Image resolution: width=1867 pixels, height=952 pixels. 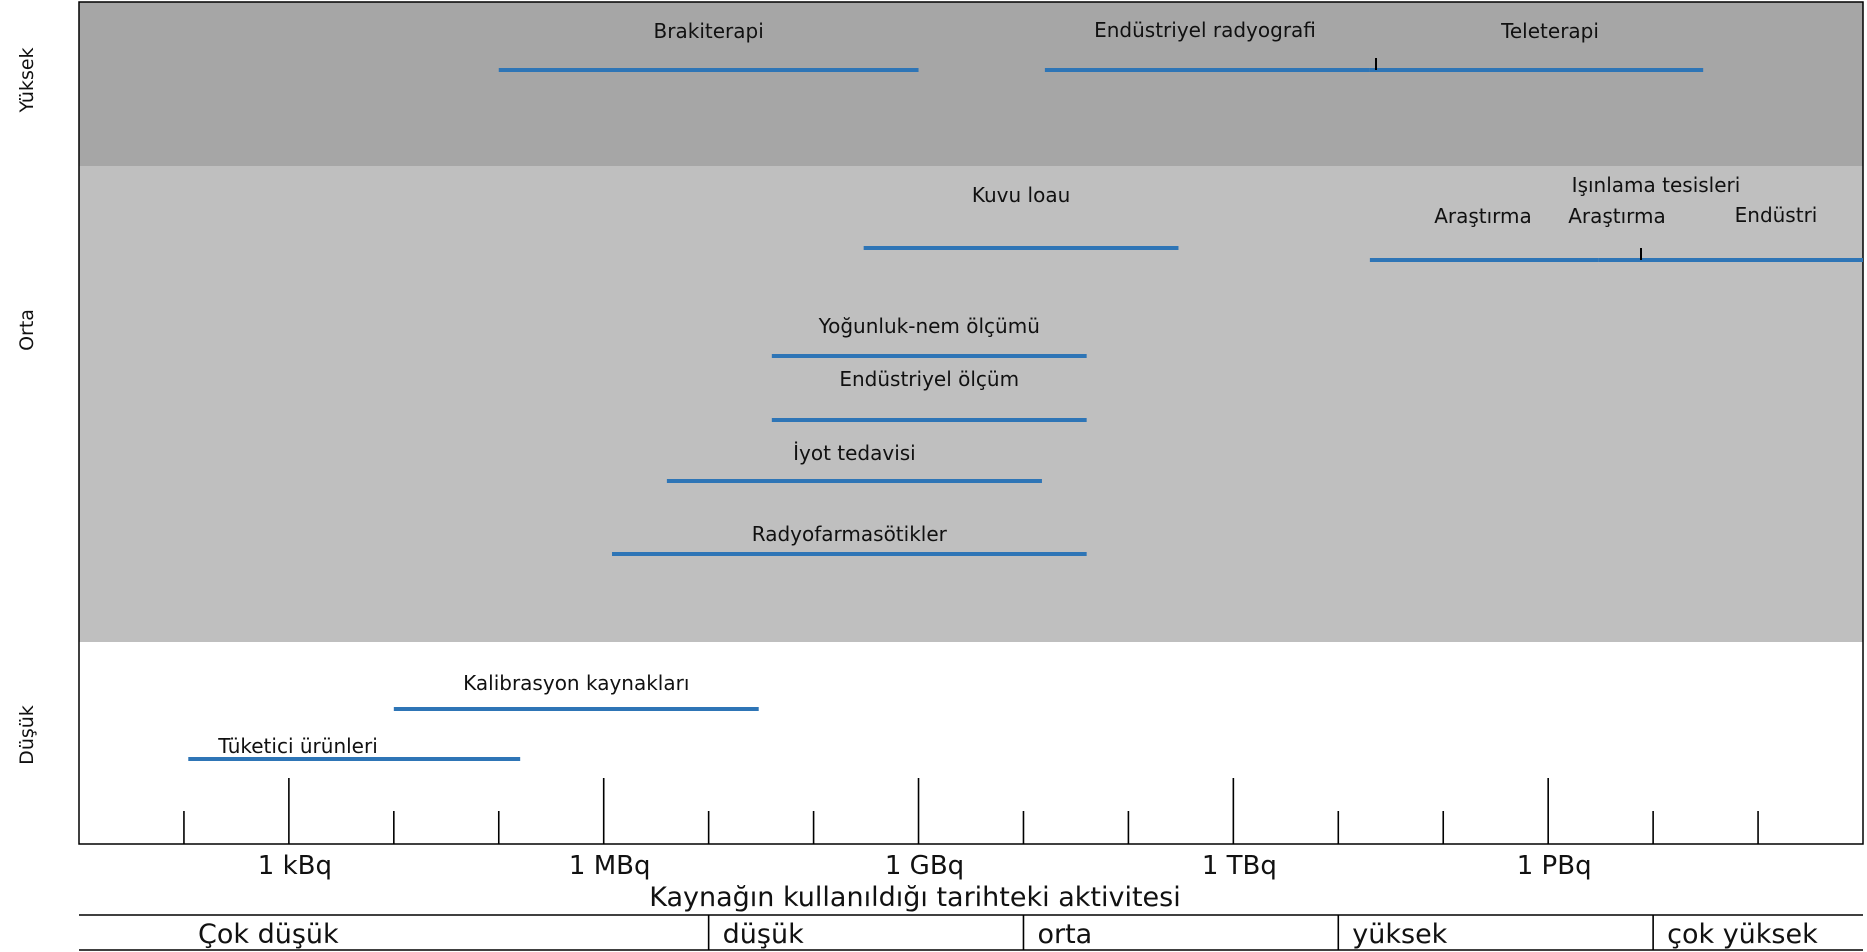 I want to click on range-bar-label: Endüstri, so click(x=1776, y=215).